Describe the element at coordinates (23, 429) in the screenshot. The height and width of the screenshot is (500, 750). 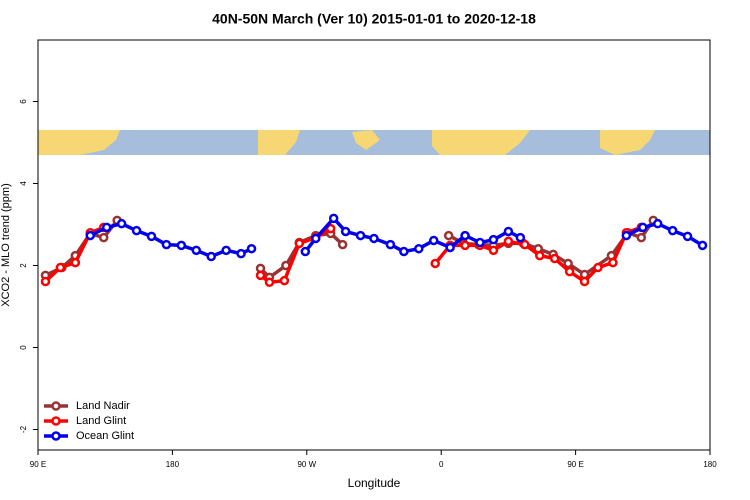
I see `y-tick-label: -2` at that location.